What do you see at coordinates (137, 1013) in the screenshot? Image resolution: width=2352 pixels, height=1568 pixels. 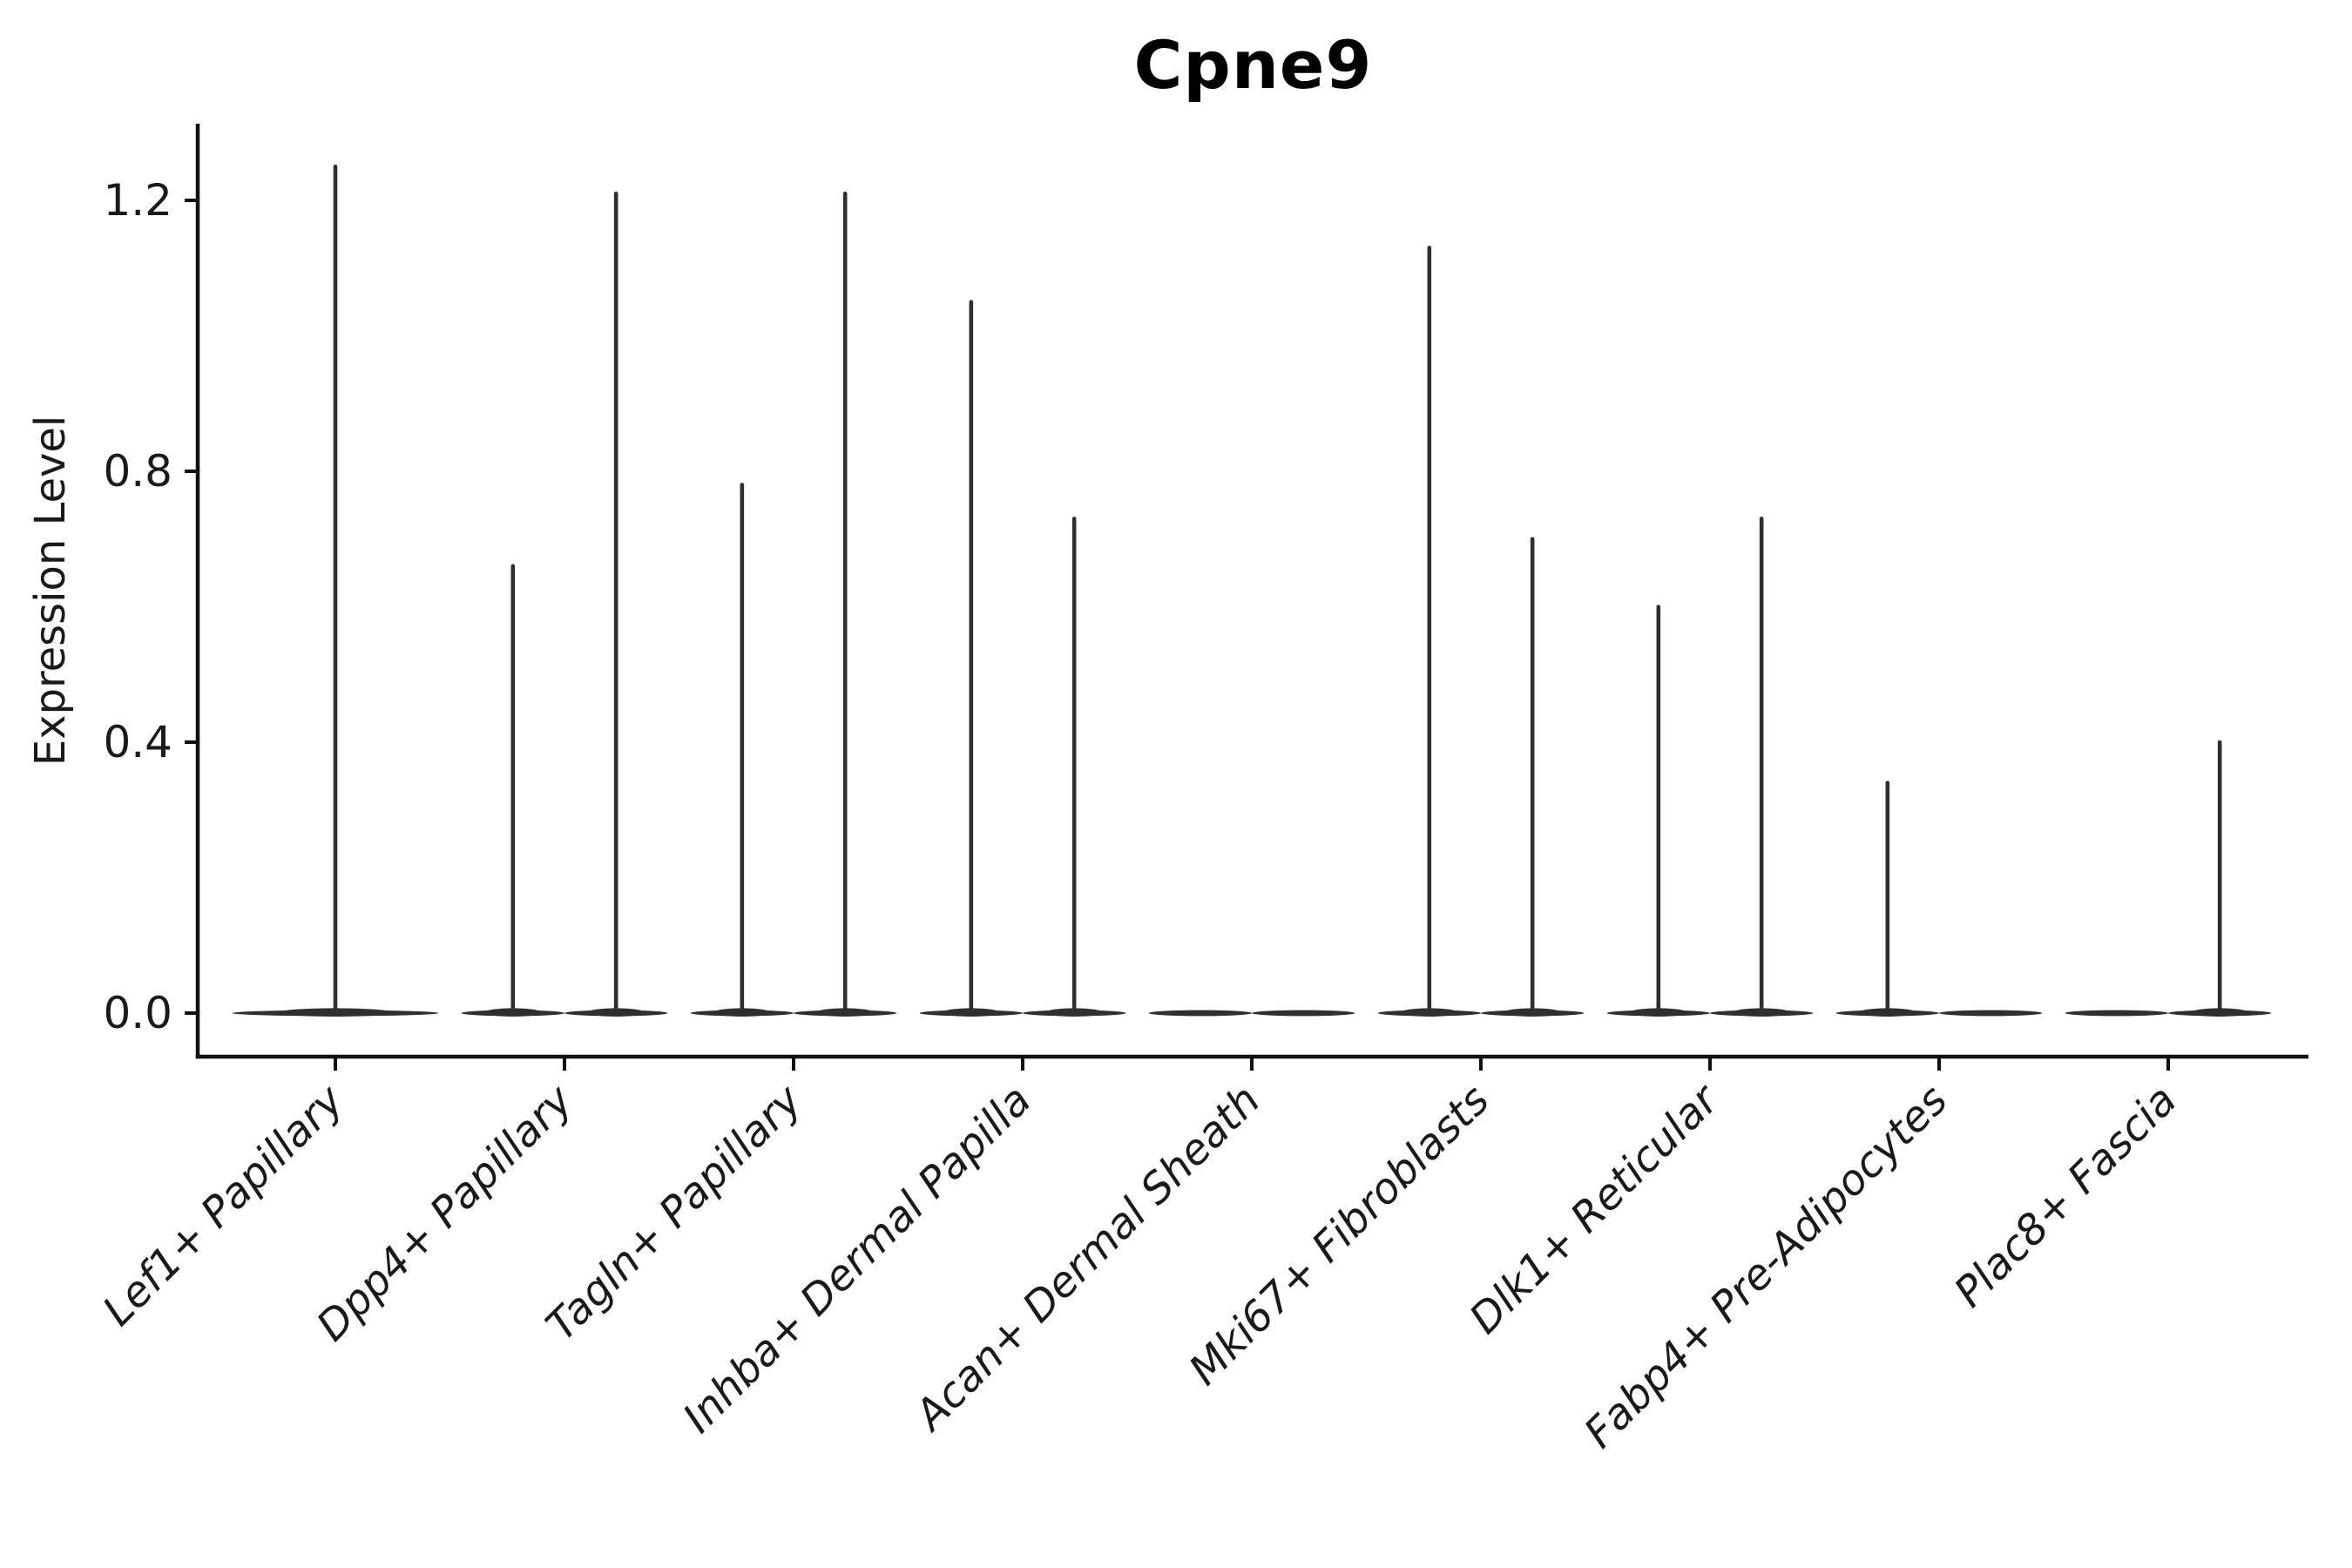 I see `y-tick-label: 0.0` at bounding box center [137, 1013].